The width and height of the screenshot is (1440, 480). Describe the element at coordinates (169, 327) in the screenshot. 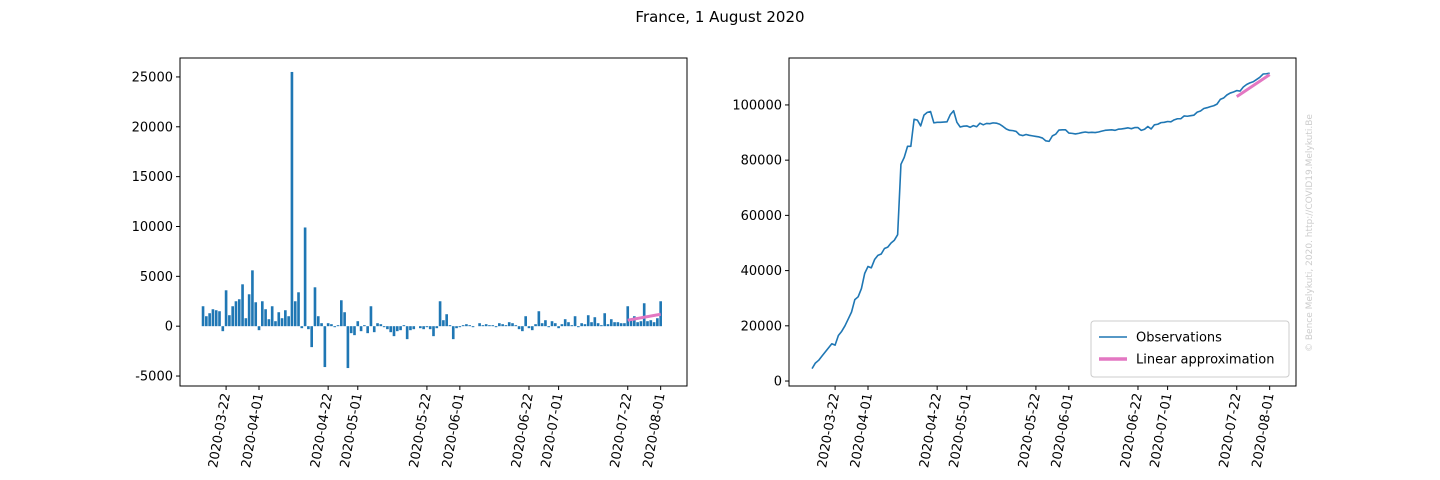

I see `y-tick-label: 0` at that location.